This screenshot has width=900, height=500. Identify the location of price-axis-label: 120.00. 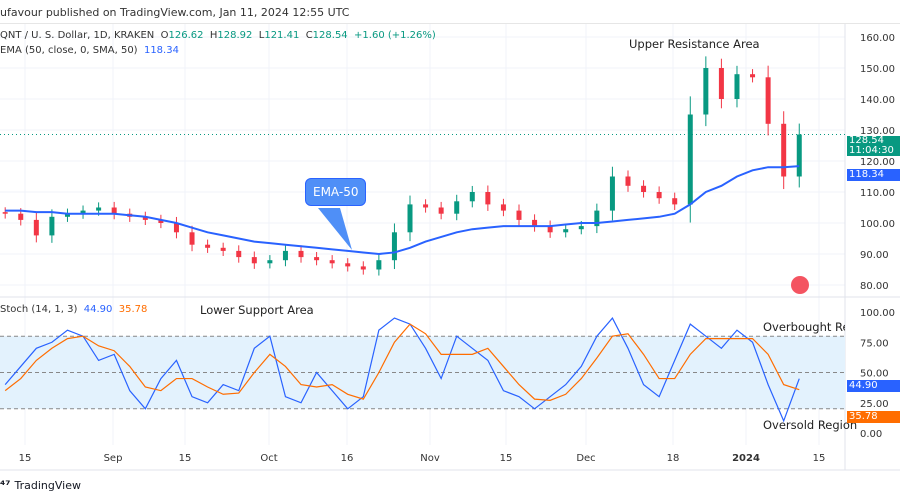
(877, 162).